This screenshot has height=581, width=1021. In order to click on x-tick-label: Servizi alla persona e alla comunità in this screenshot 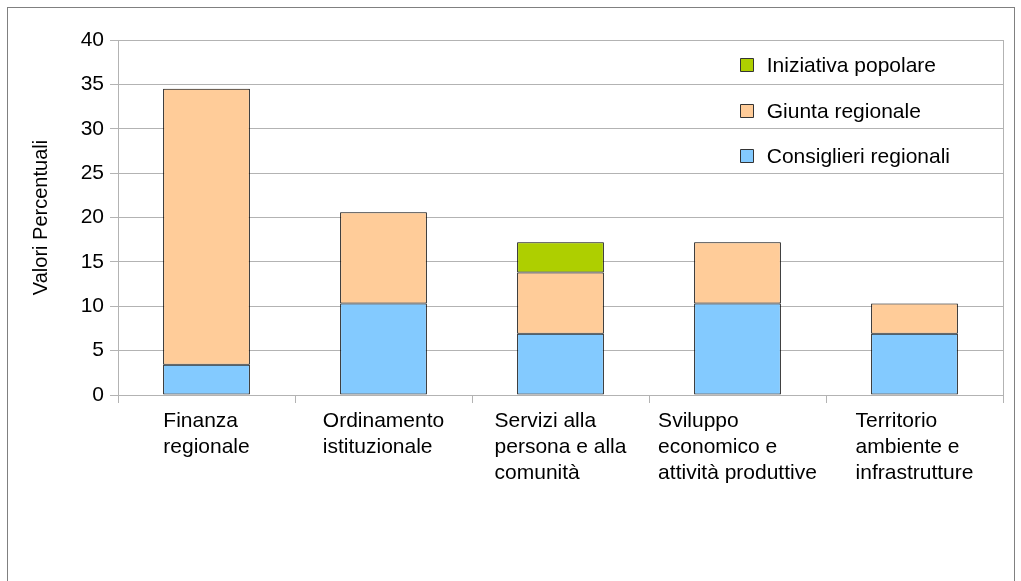, I will do `click(560, 446)`.